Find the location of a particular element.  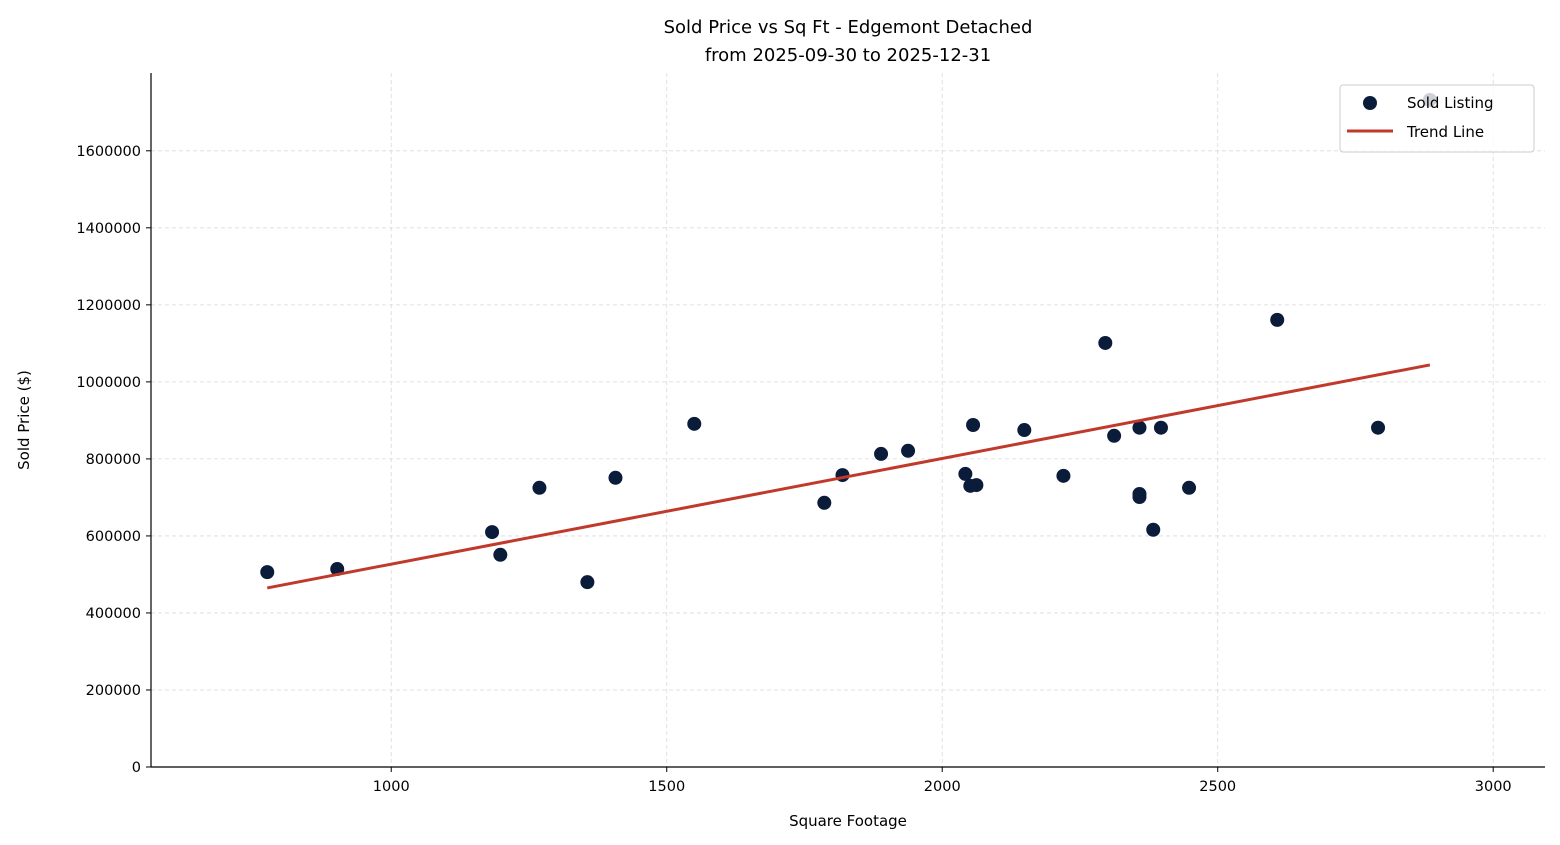

legend-label-sold: Sold Listing is located at coordinates (1450, 103).